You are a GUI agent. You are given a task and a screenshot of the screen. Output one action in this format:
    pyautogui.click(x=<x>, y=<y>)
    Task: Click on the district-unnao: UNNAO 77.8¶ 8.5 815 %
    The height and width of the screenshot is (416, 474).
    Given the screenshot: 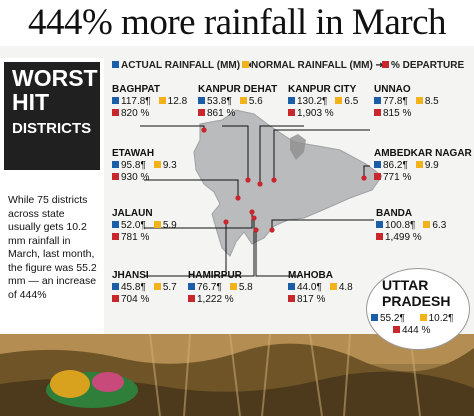 What is the action you would take?
    pyautogui.click(x=406, y=101)
    